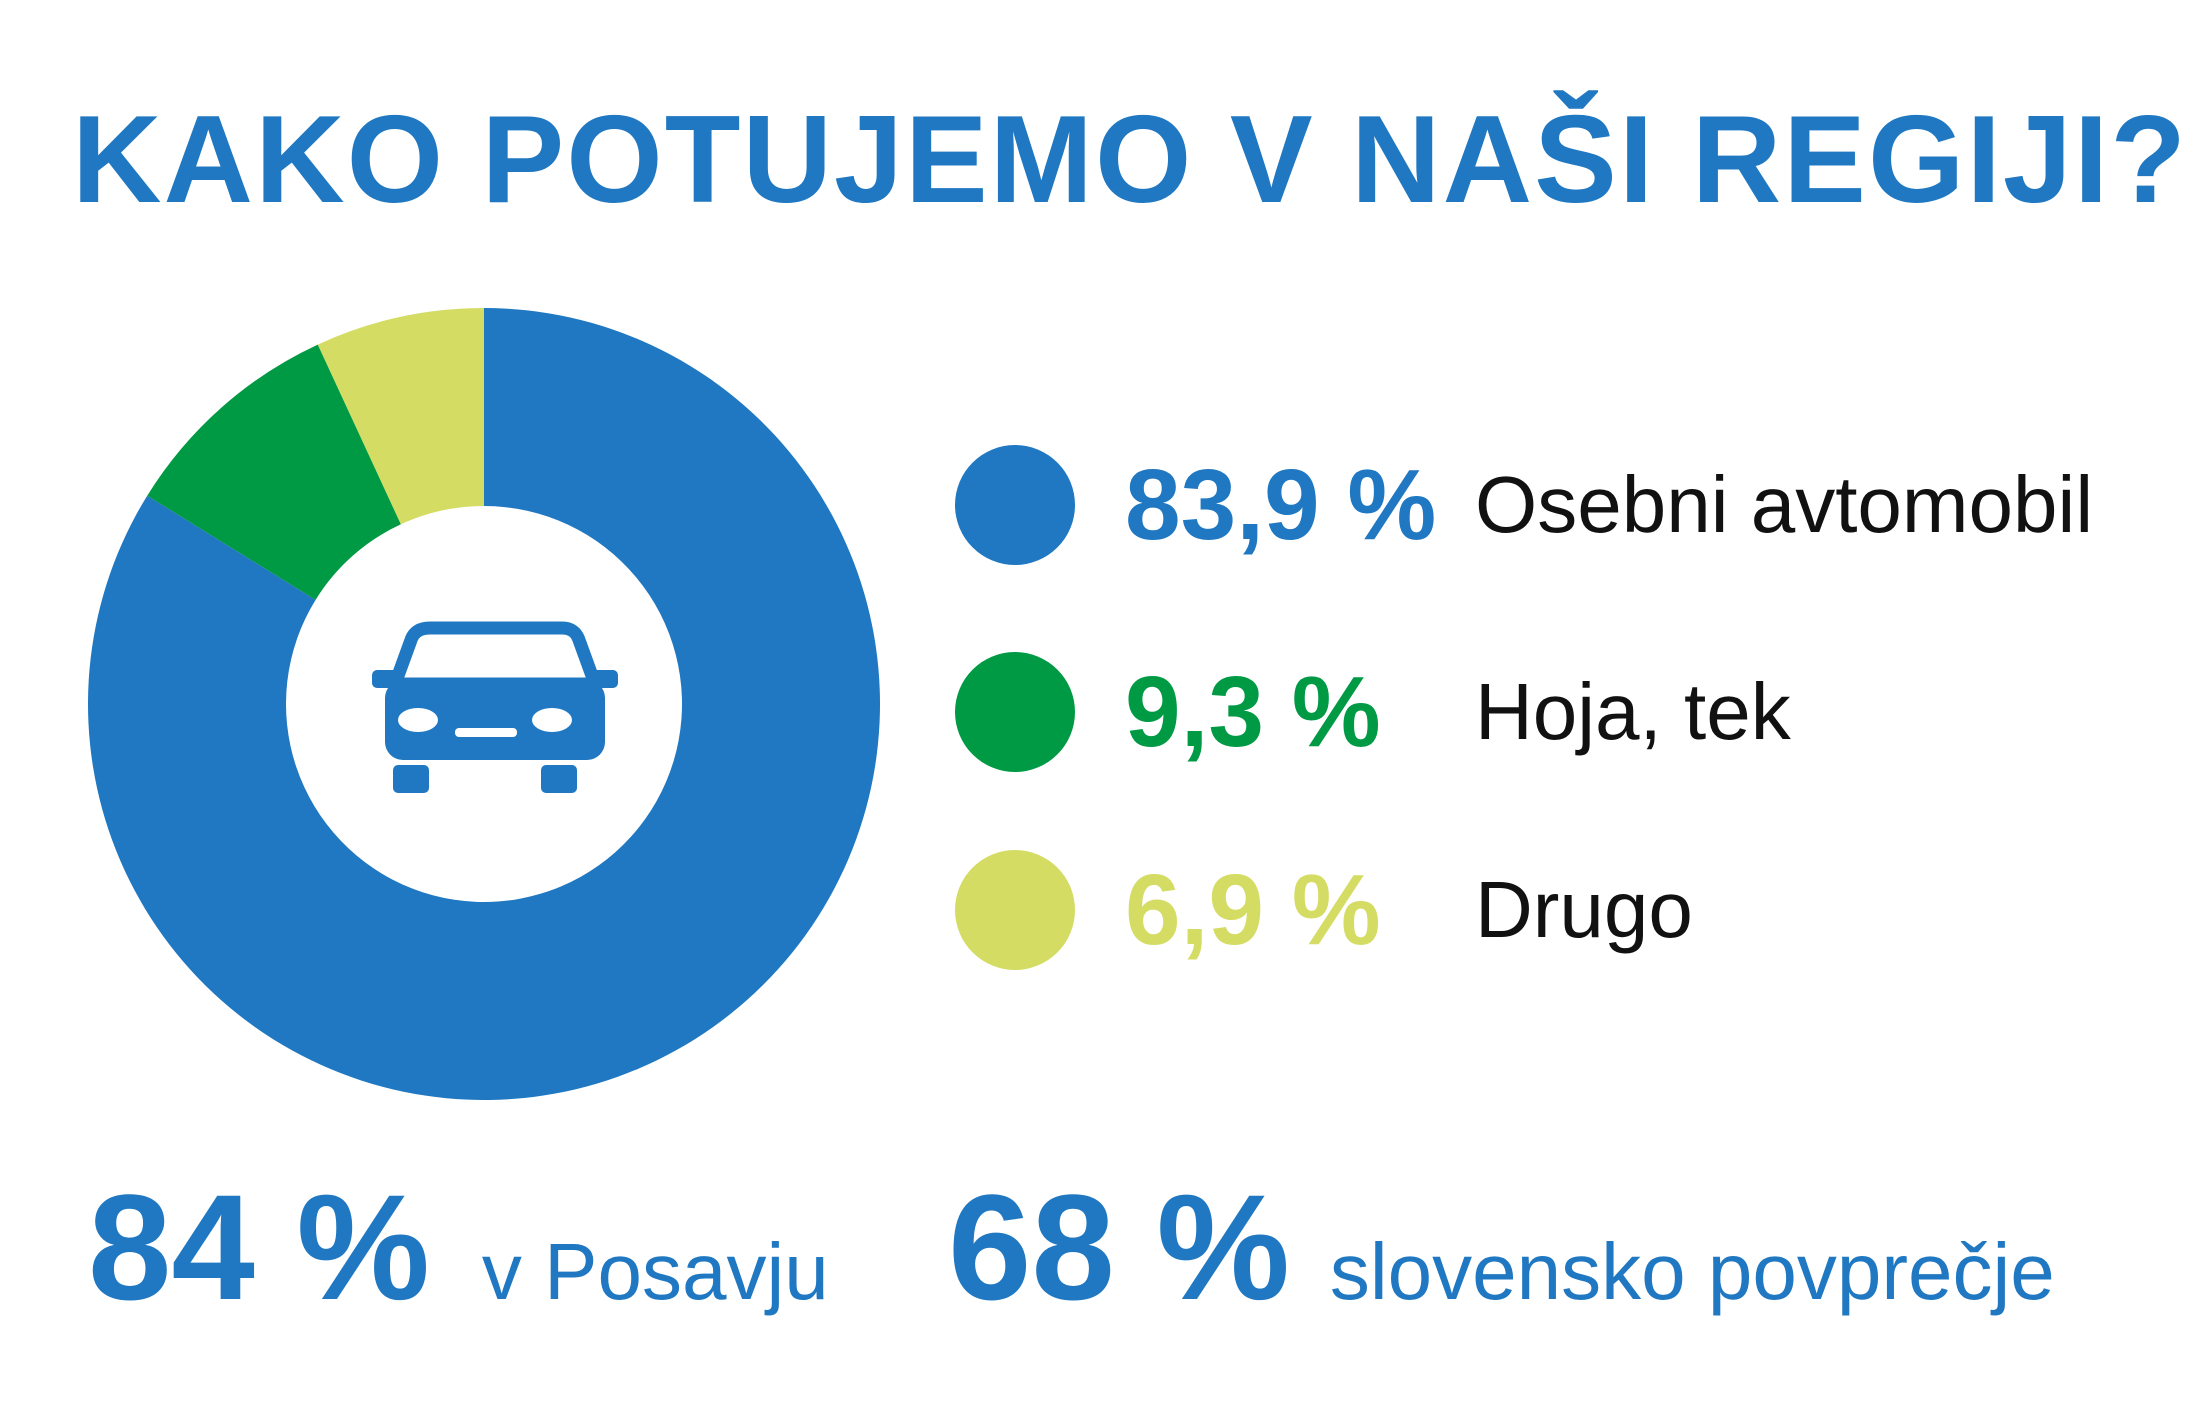 The image size is (2207, 1408). What do you see at coordinates (1692, 1271) in the screenshot?
I see `stat-label: slovensko povprečje` at bounding box center [1692, 1271].